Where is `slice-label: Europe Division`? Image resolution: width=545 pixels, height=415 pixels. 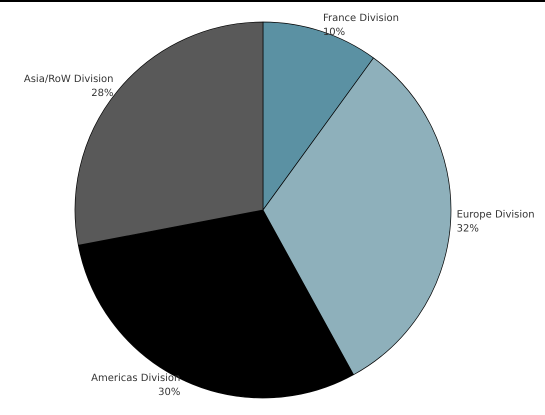
slice-label: Europe Division is located at coordinates (495, 215).